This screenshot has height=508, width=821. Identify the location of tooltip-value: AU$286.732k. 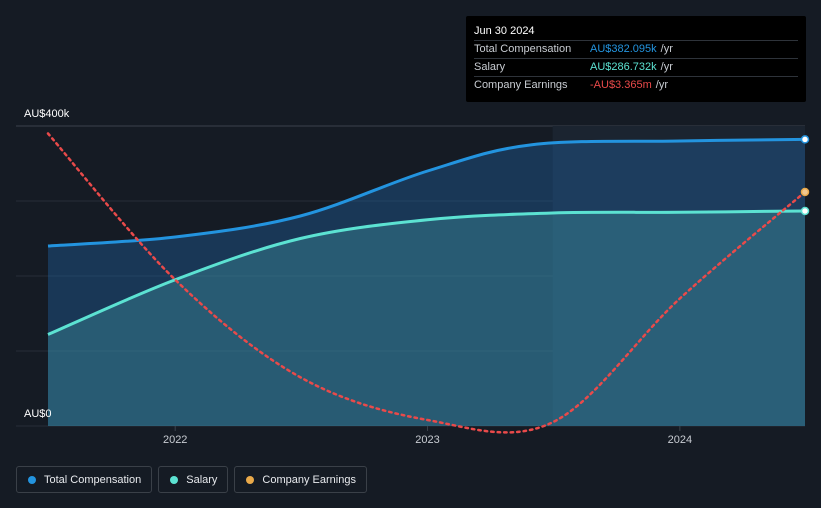
(623, 67).